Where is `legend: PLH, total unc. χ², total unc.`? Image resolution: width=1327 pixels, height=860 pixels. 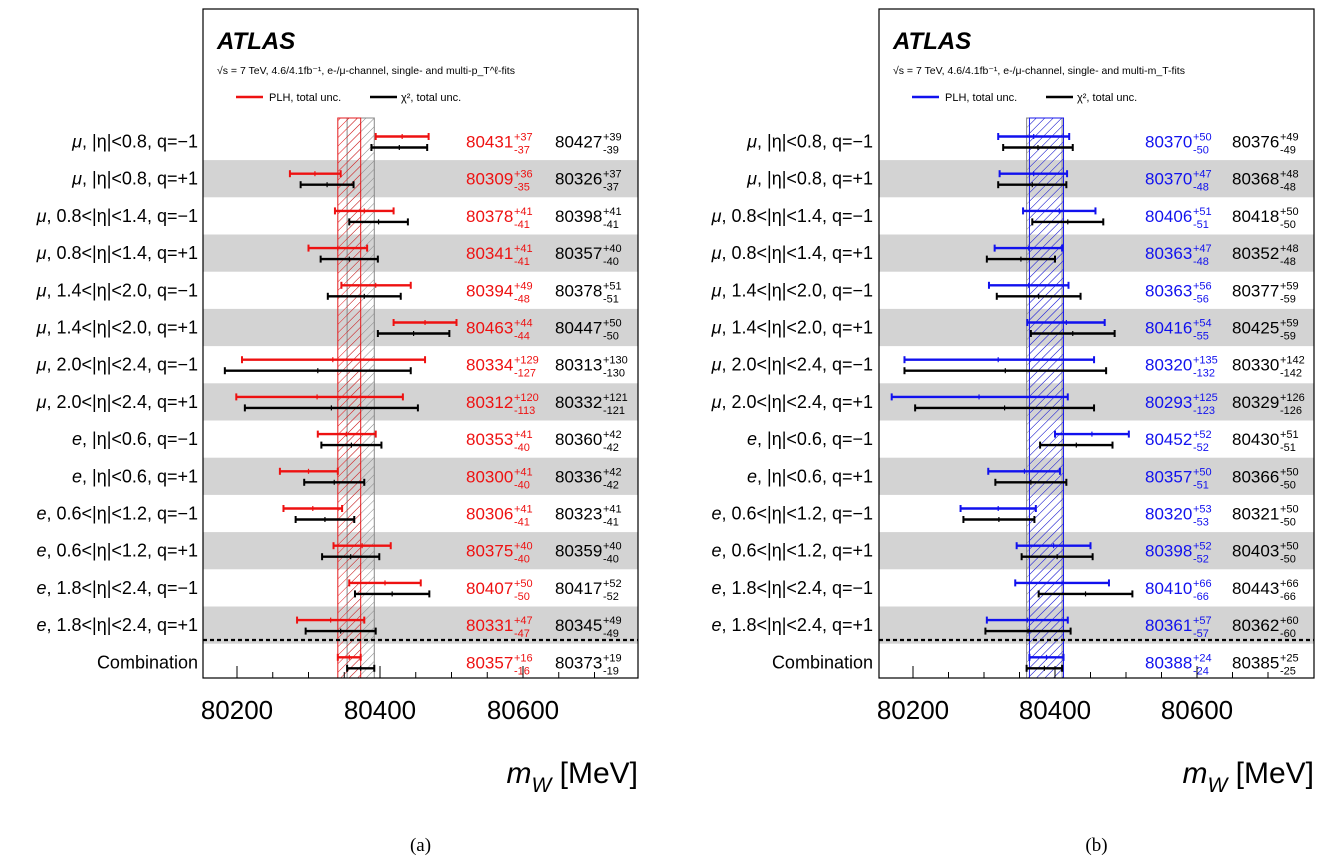
legend: PLH, total unc. χ², total unc. is located at coordinates (1024, 98).